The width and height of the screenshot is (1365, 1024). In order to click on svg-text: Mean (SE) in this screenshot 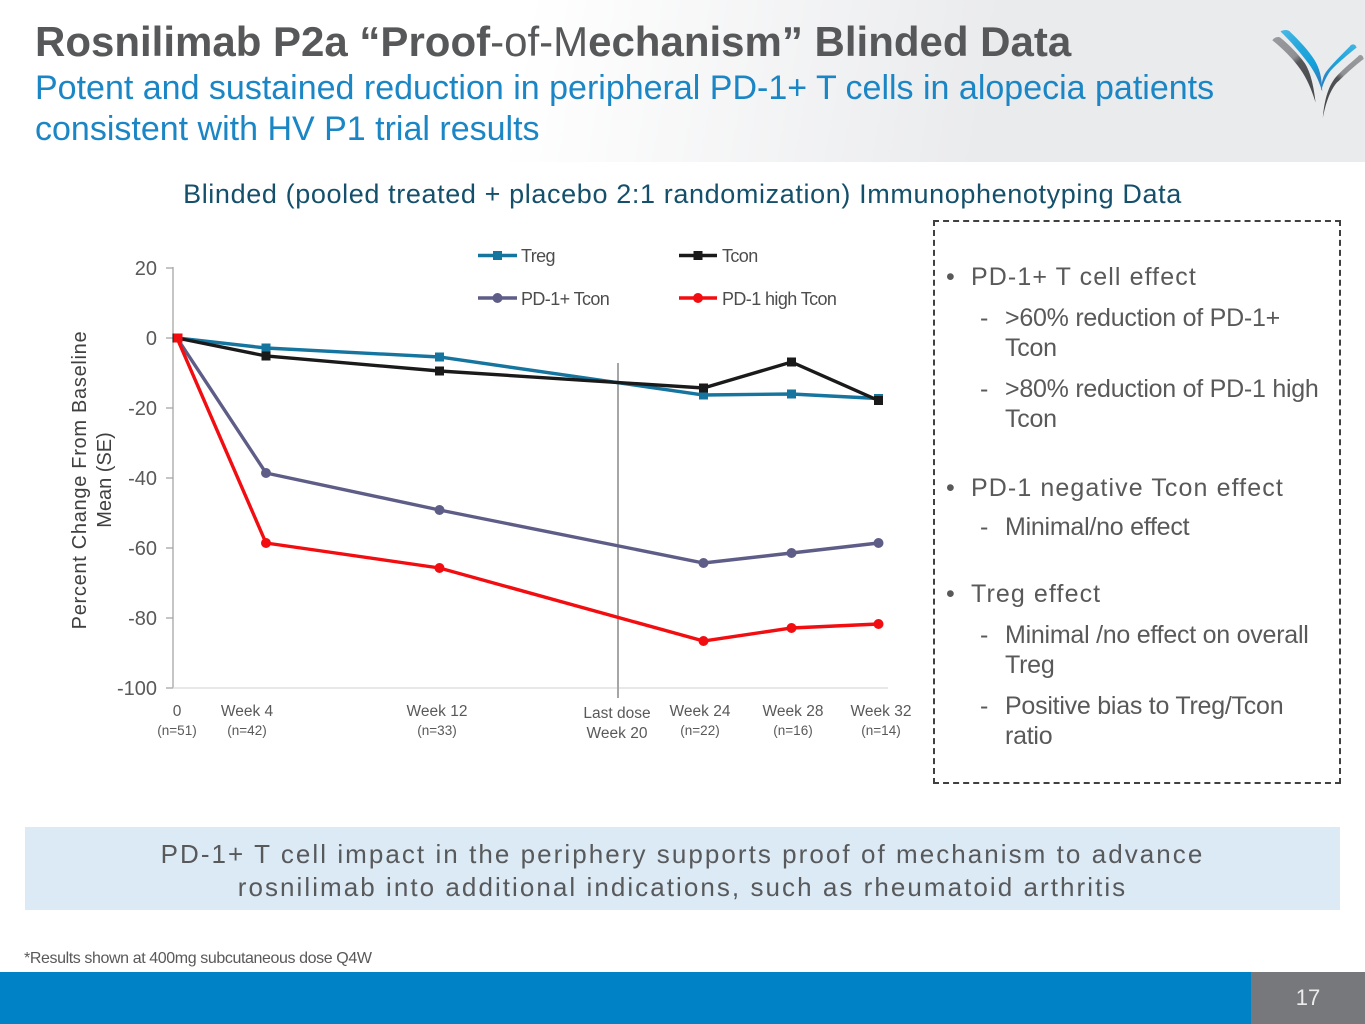, I will do `click(105, 480)`.